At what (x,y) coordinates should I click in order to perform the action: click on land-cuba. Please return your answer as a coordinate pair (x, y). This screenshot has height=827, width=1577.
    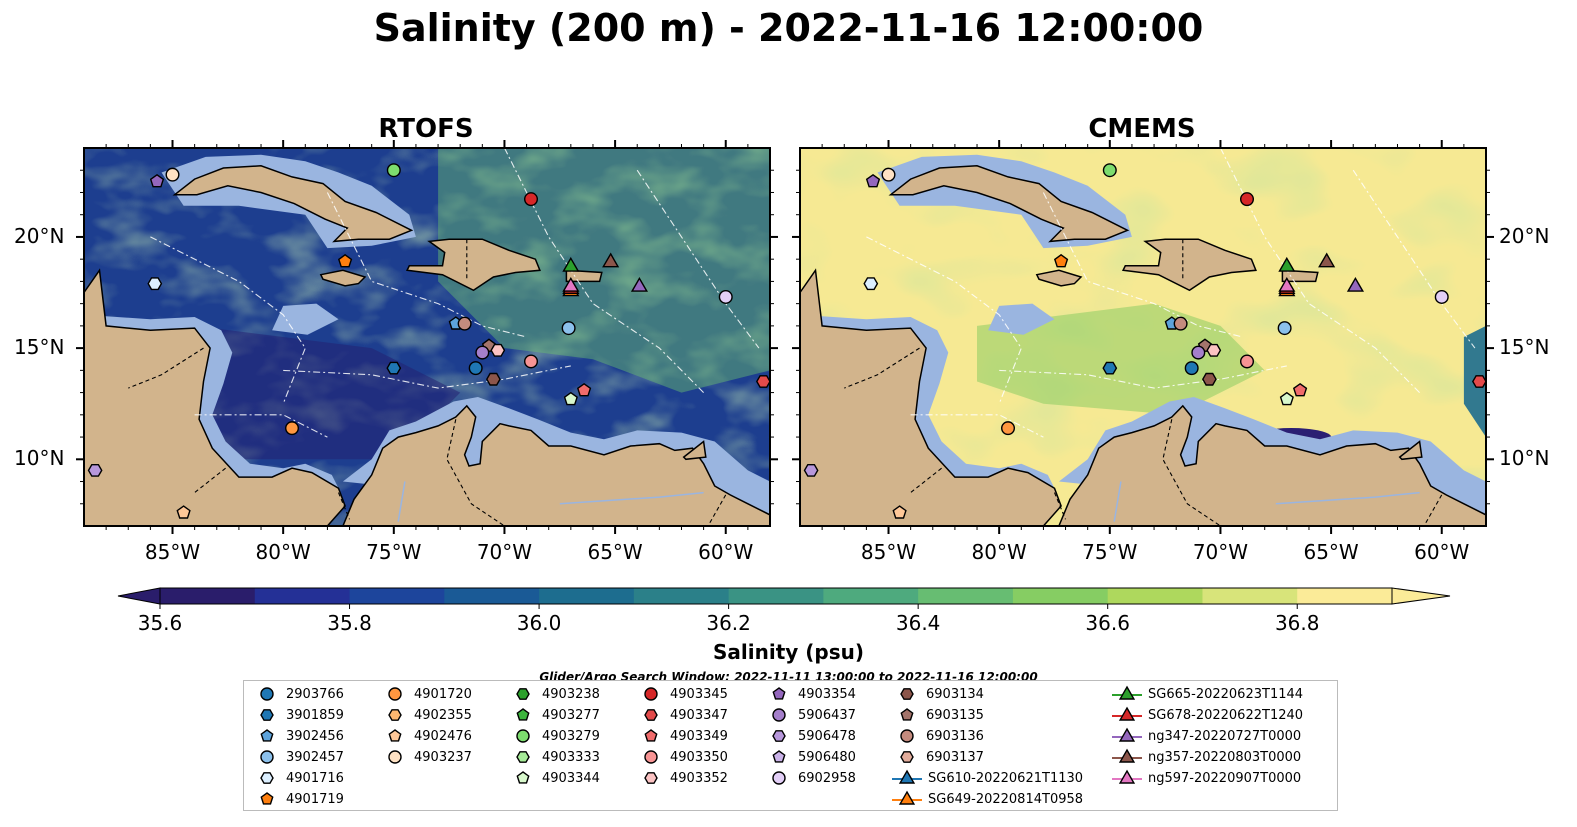
    Looking at the image, I should click on (293, 204).